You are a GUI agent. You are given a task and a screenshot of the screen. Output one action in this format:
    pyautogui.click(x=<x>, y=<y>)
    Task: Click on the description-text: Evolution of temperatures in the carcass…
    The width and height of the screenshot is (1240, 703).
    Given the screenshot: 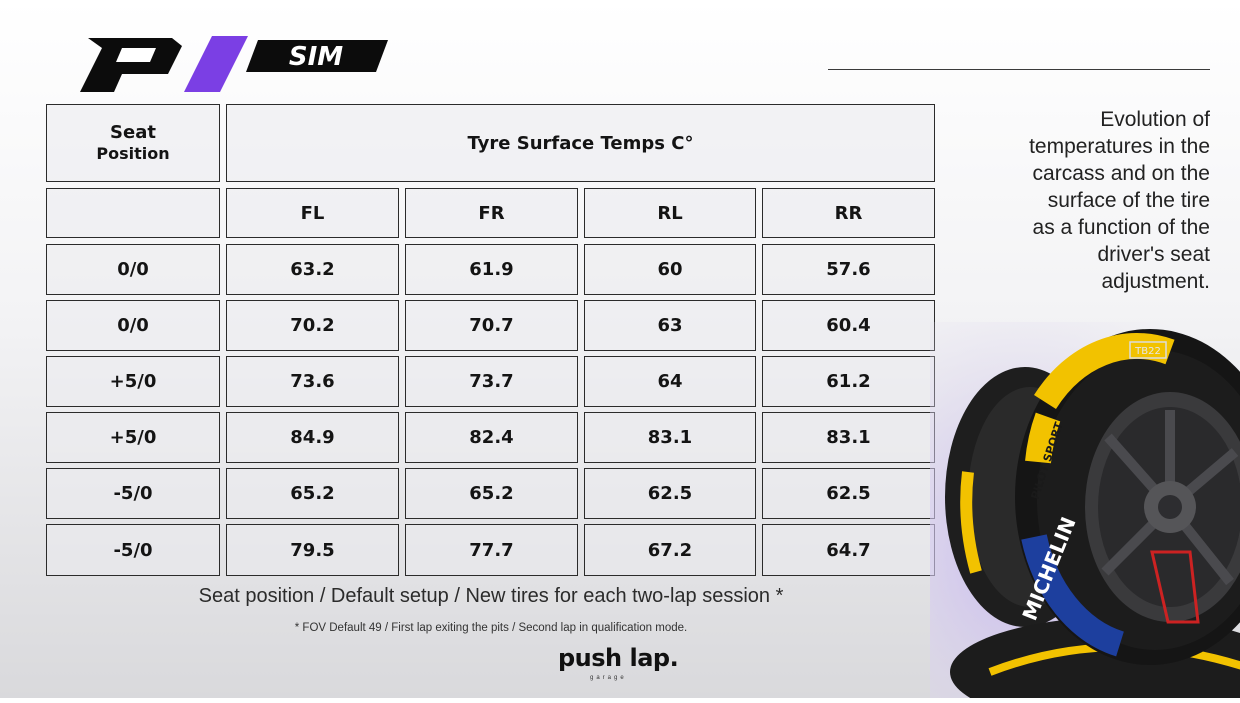 What is the action you would take?
    pyautogui.click(x=1082, y=200)
    